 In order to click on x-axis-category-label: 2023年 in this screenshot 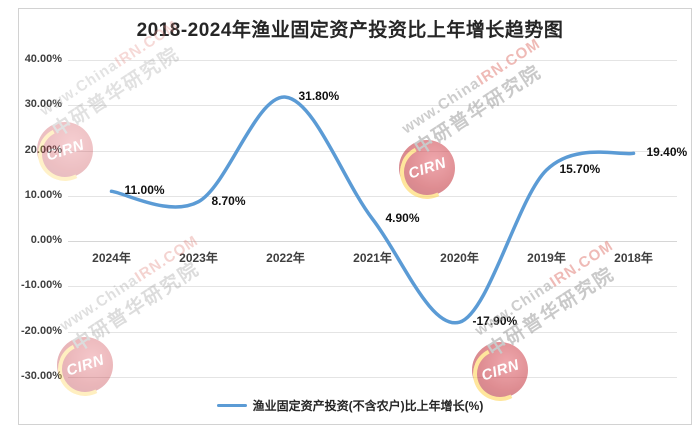, I will do `click(198, 258)`.